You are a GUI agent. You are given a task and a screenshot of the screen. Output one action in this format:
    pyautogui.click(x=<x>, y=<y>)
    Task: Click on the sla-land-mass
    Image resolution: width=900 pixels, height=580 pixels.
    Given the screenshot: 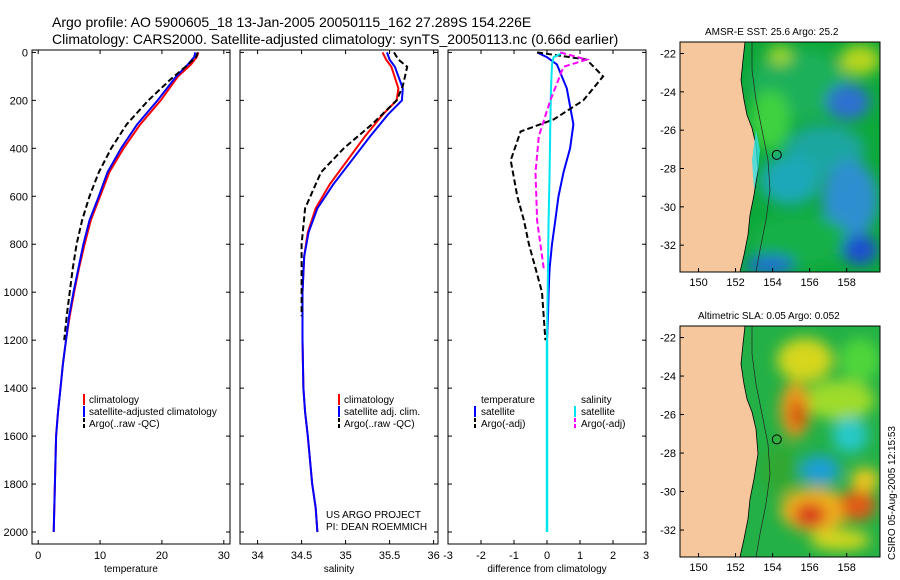 What is the action you would take?
    pyautogui.click(x=719, y=441)
    